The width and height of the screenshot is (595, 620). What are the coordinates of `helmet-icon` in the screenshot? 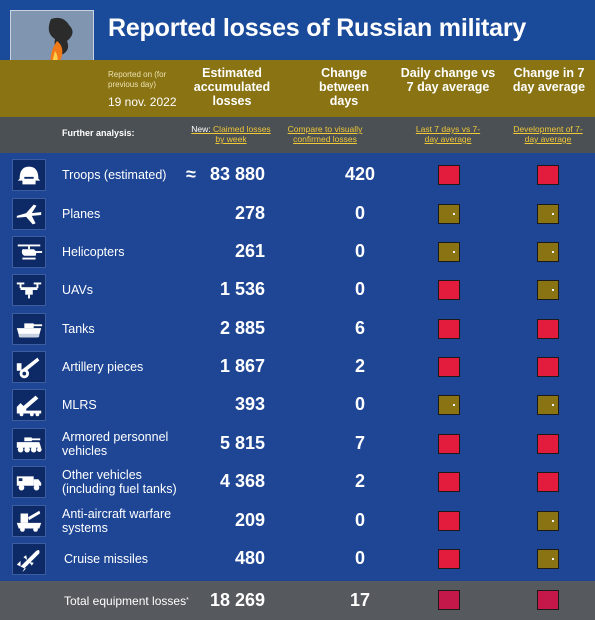 It's located at (29, 175).